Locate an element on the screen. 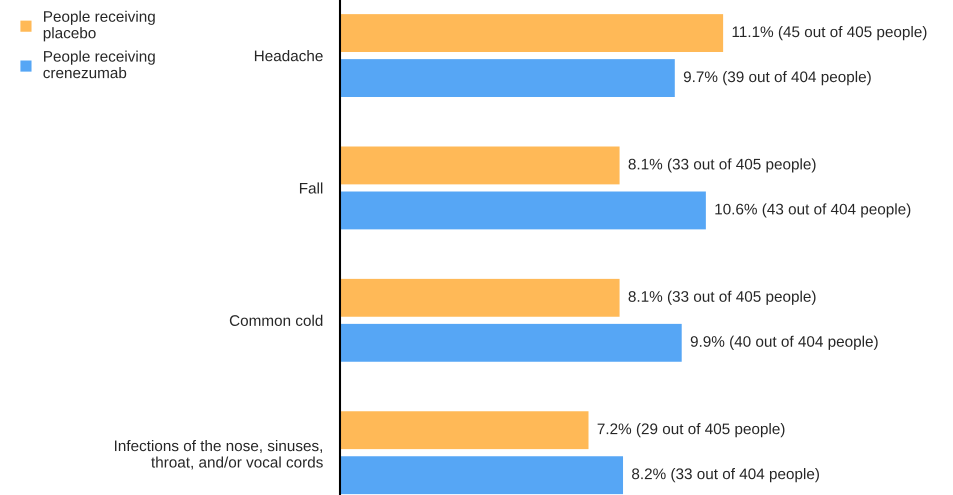 The image size is (953, 495). y-tick-label: Fall is located at coordinates (311, 188).